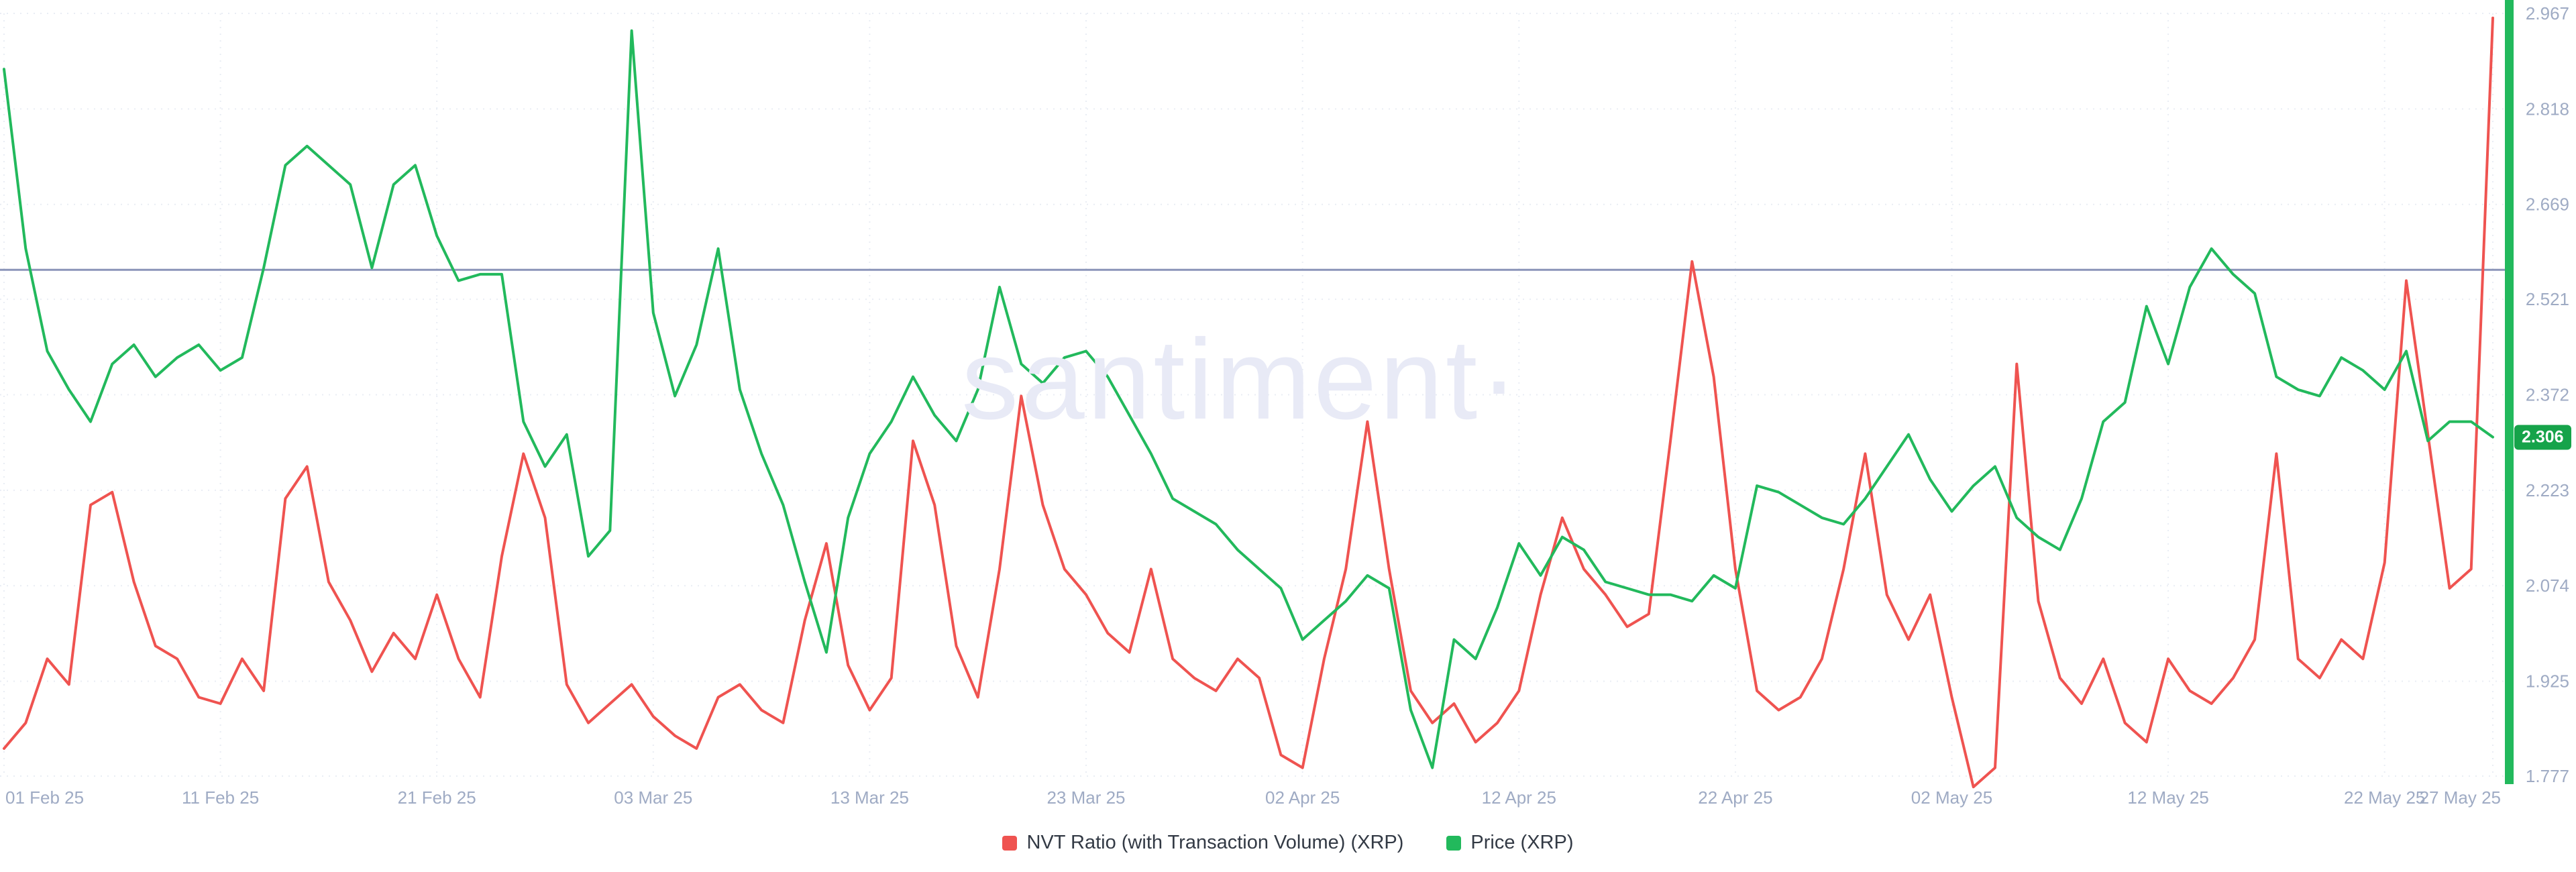 The image size is (2576, 872). I want to click on x-tick-label: 23 Mar 25, so click(1085, 798).